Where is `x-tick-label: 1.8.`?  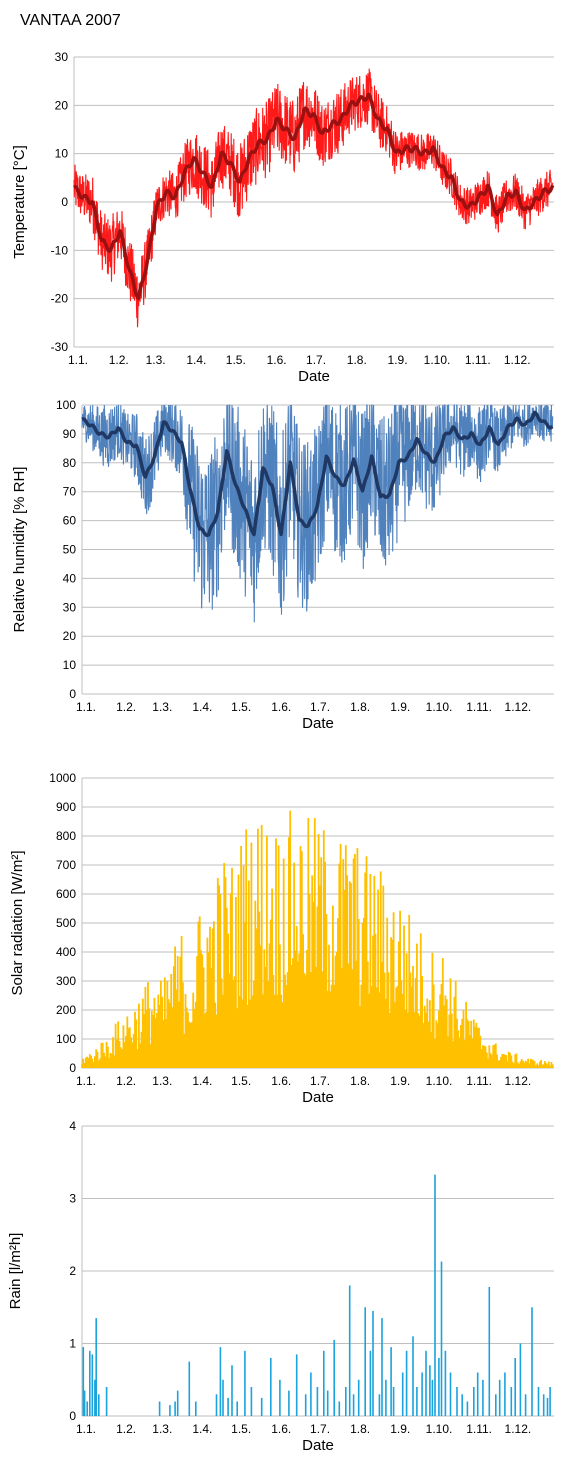 x-tick-label: 1.8. is located at coordinates (357, 360).